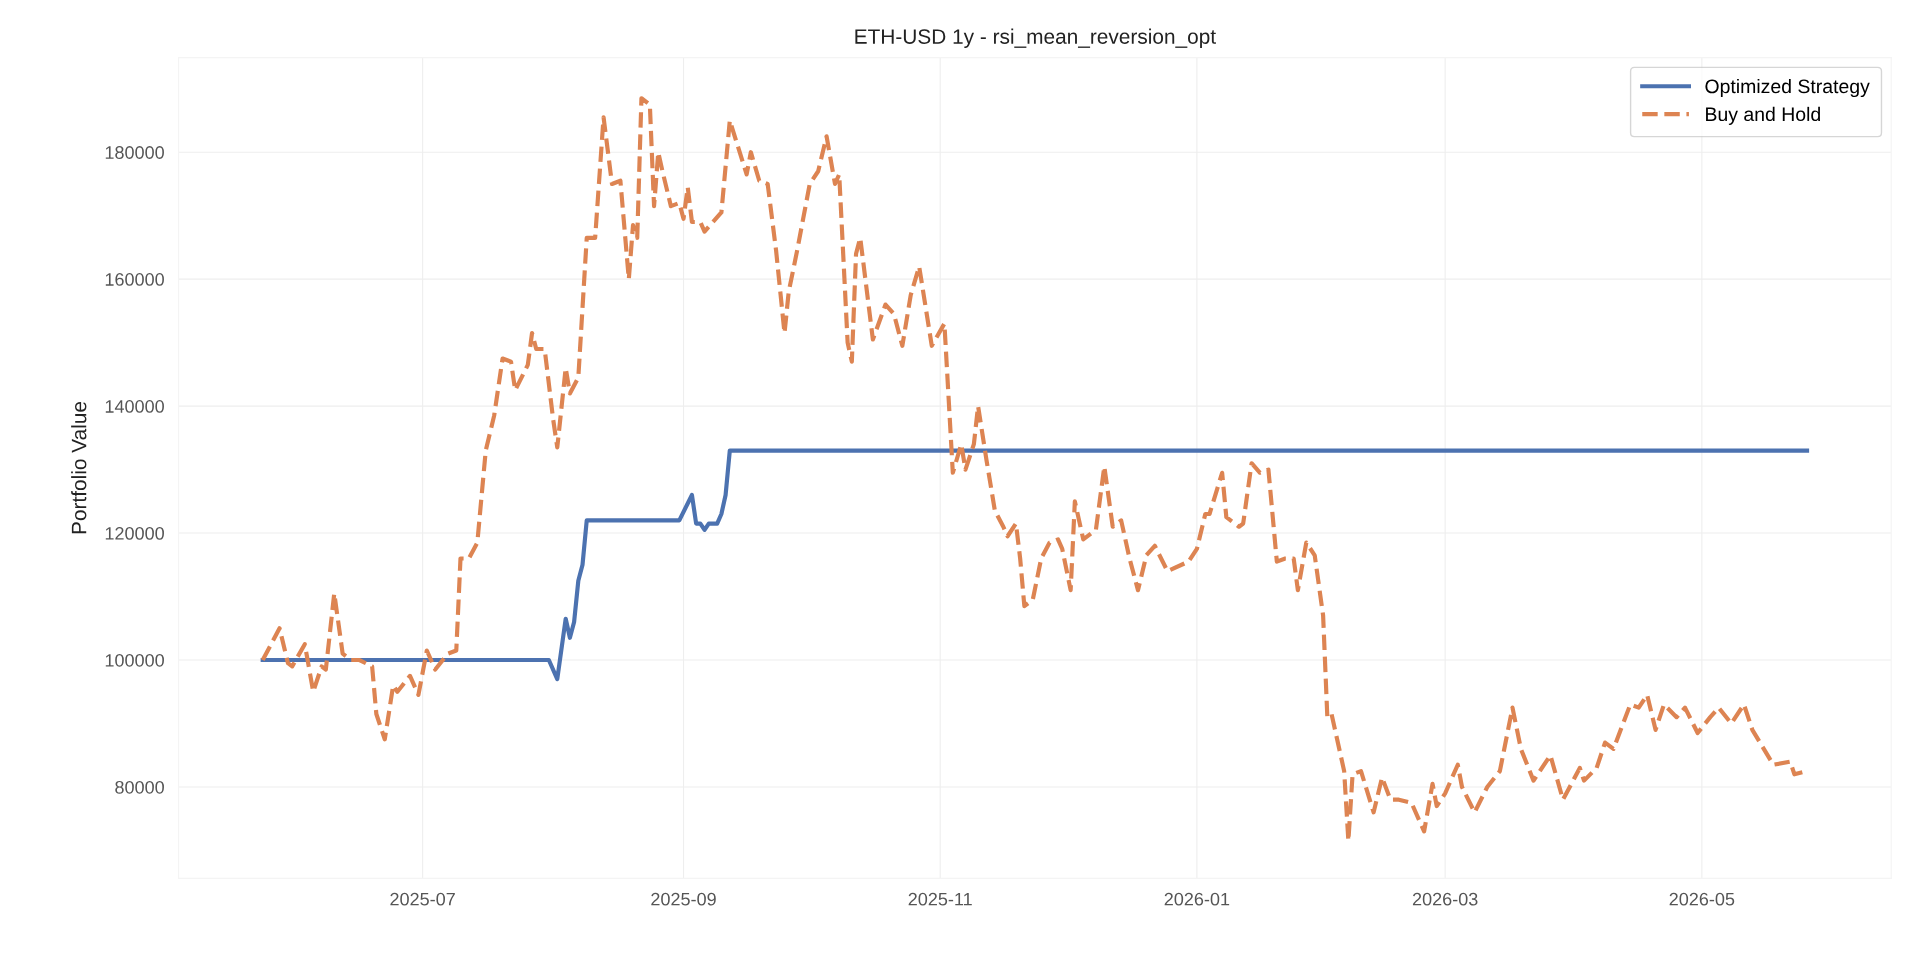 The image size is (1920, 960). I want to click on y-axis-title: Portfolio Value, so click(79, 467).